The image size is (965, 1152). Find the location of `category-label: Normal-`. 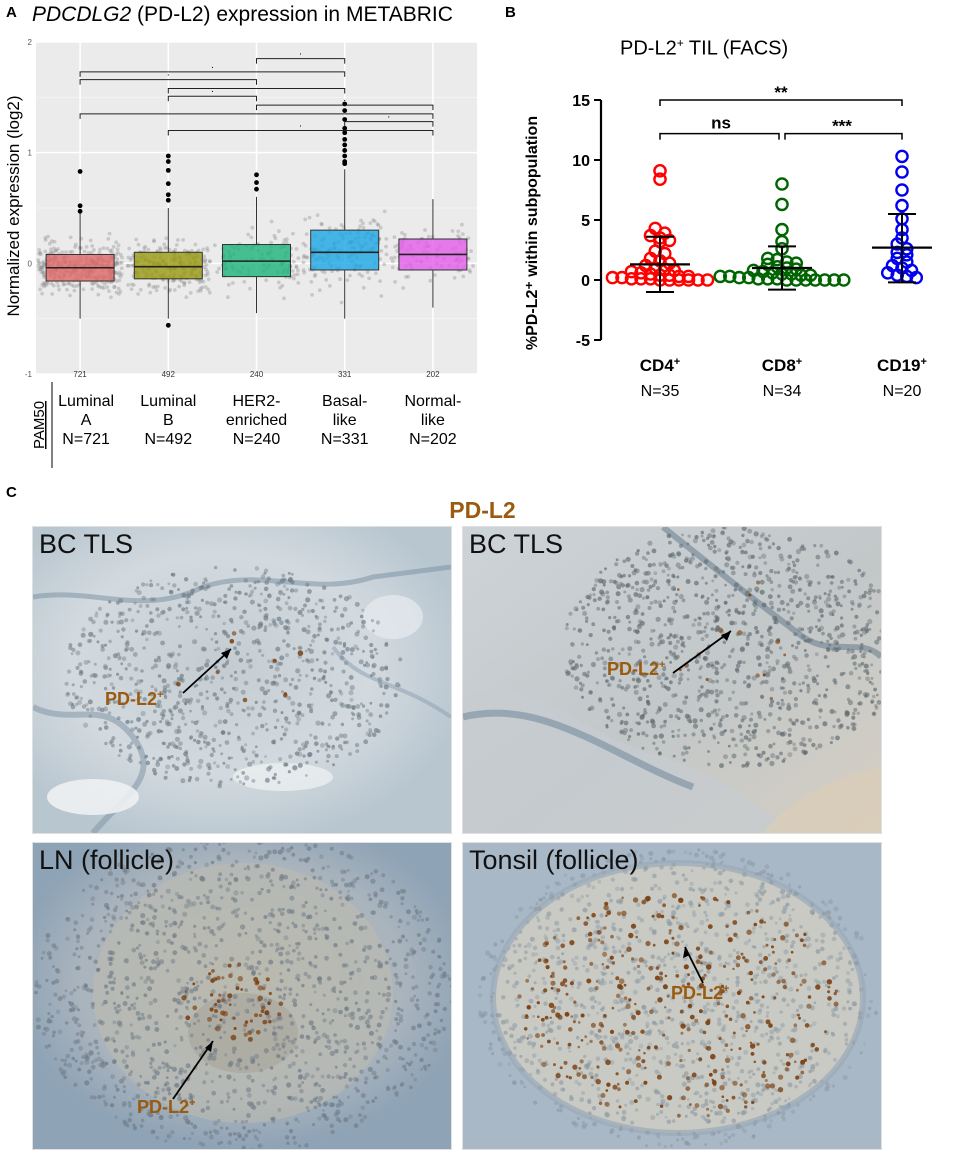

category-label: Normal- is located at coordinates (432, 401).